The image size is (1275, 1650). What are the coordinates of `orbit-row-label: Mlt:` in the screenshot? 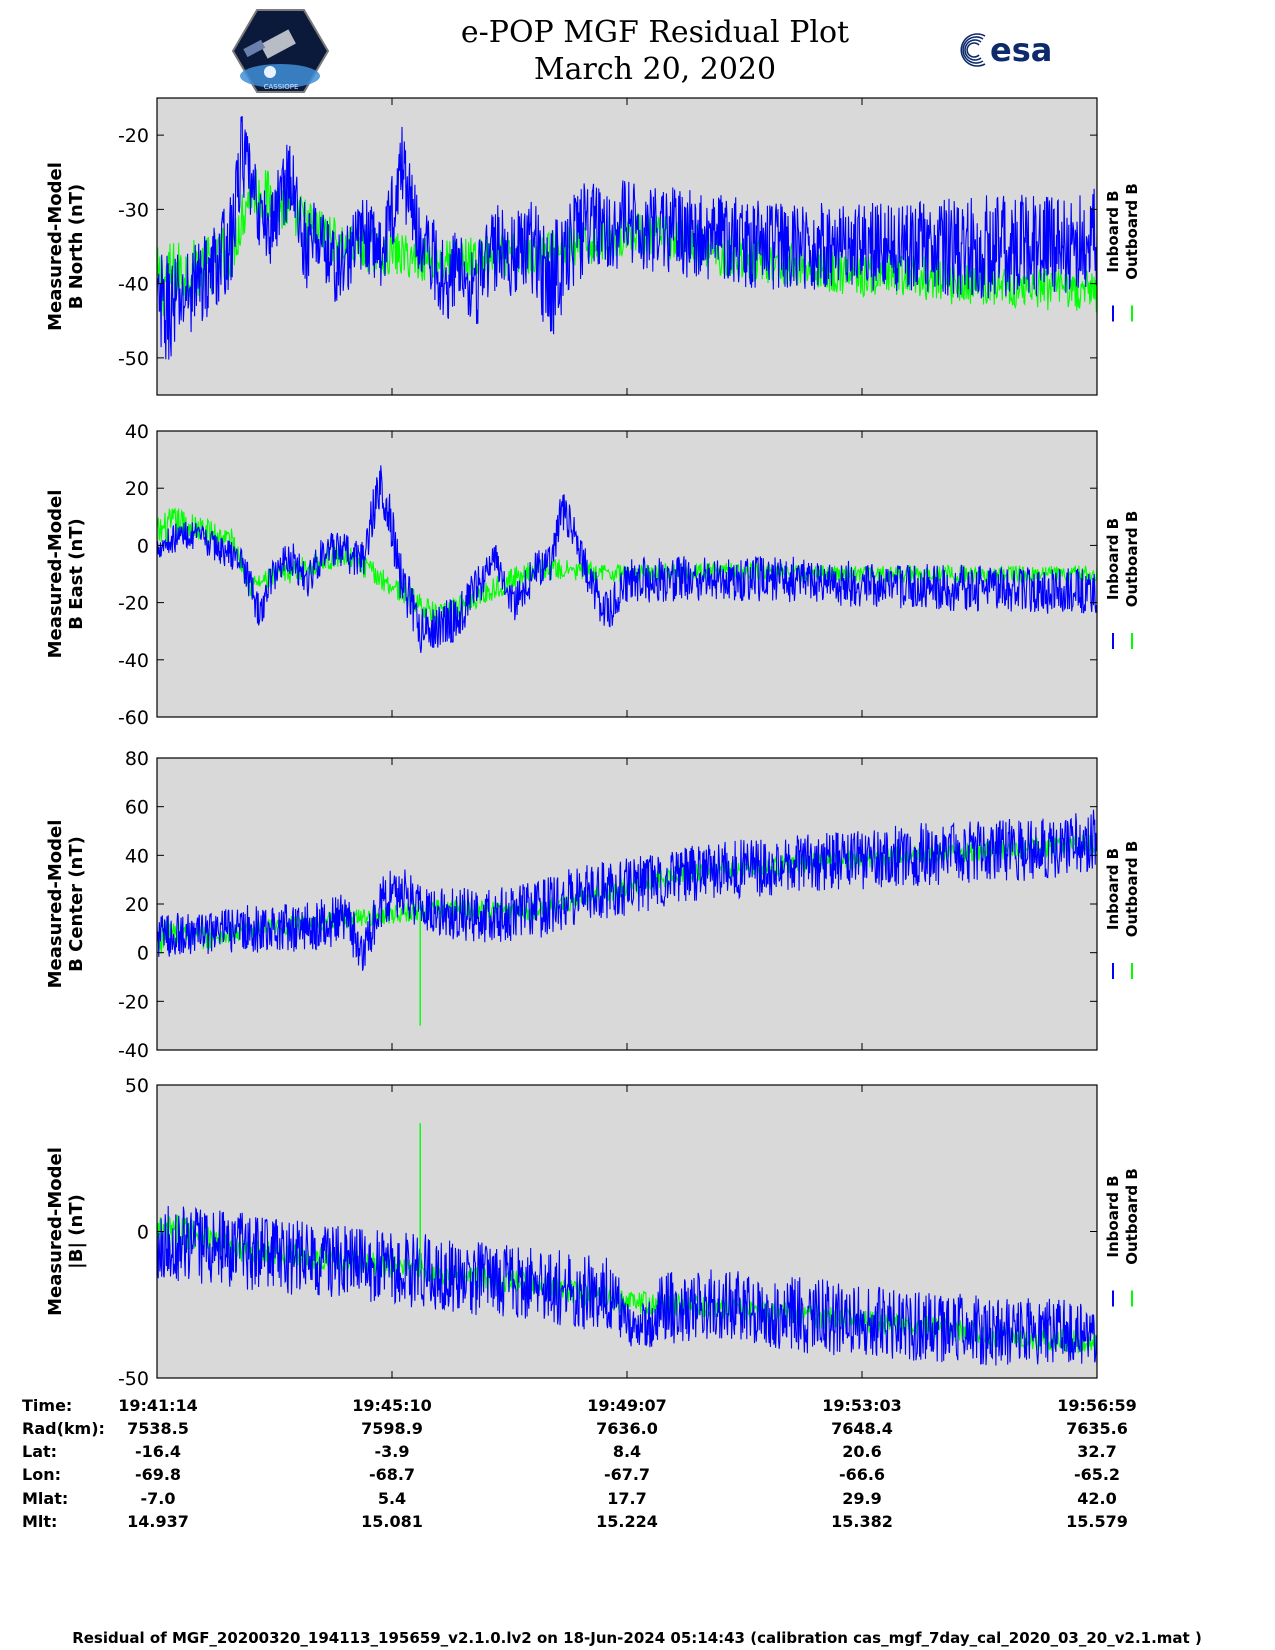 It's located at (39, 1521).